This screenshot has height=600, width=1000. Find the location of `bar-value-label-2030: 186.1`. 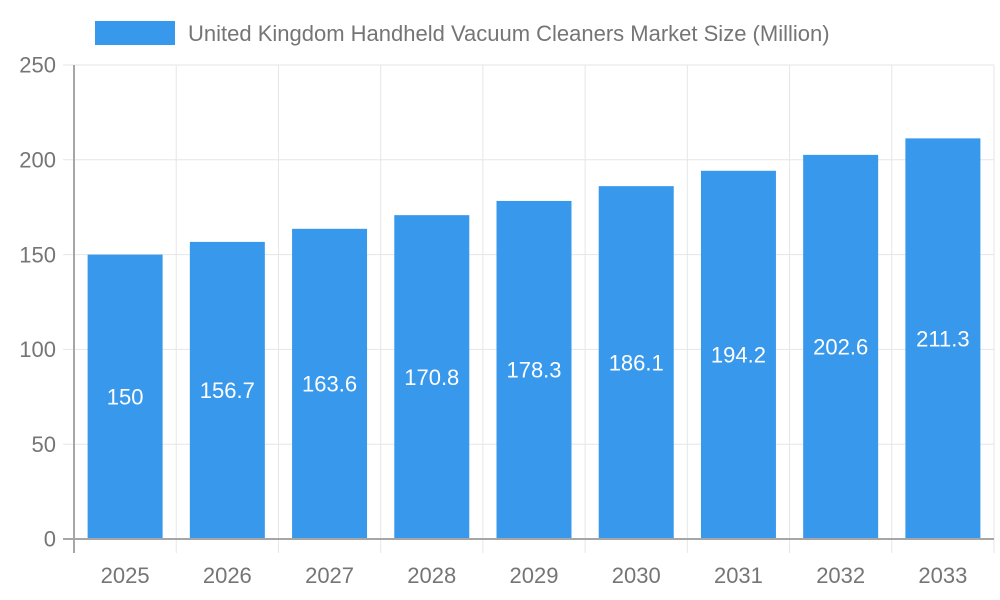

bar-value-label-2030: 186.1 is located at coordinates (636, 362).